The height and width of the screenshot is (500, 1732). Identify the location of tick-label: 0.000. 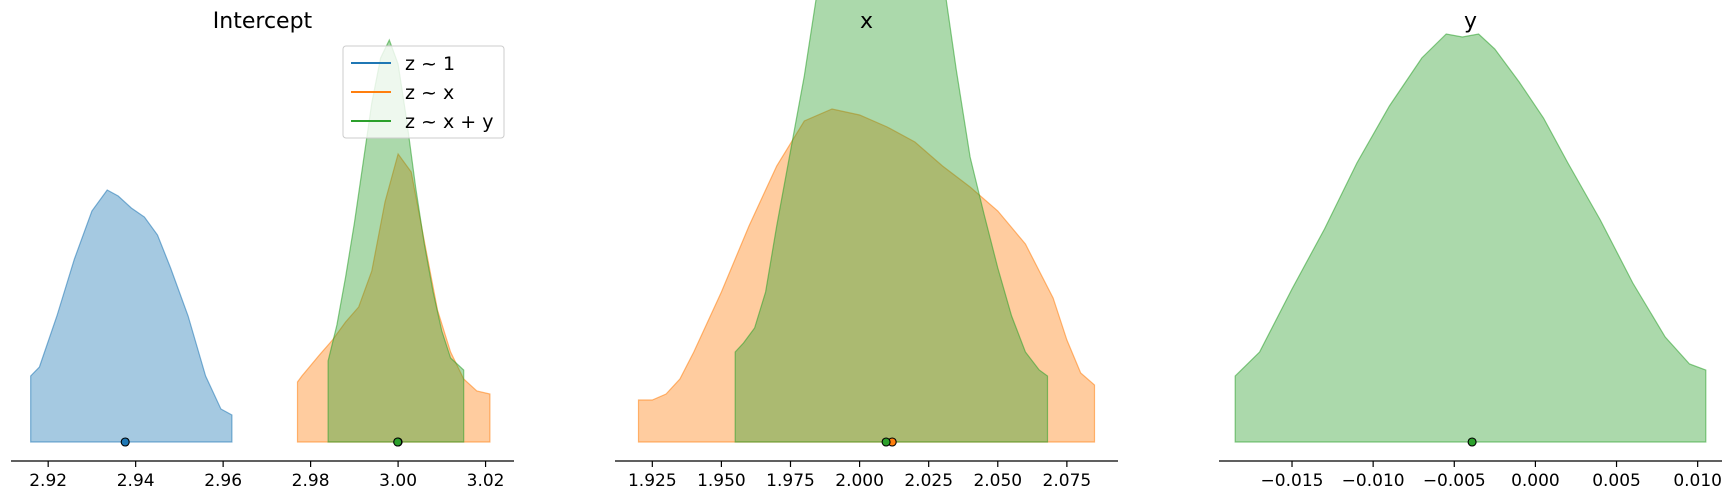
(1535, 481).